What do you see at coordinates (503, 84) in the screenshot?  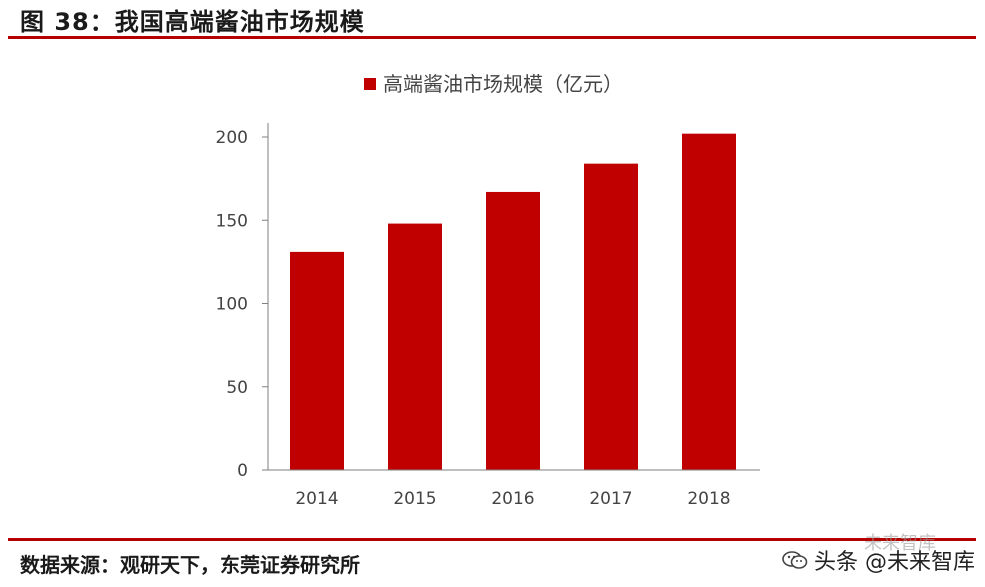 I see `legend-label: 高端酱油市场规模（亿元）` at bounding box center [503, 84].